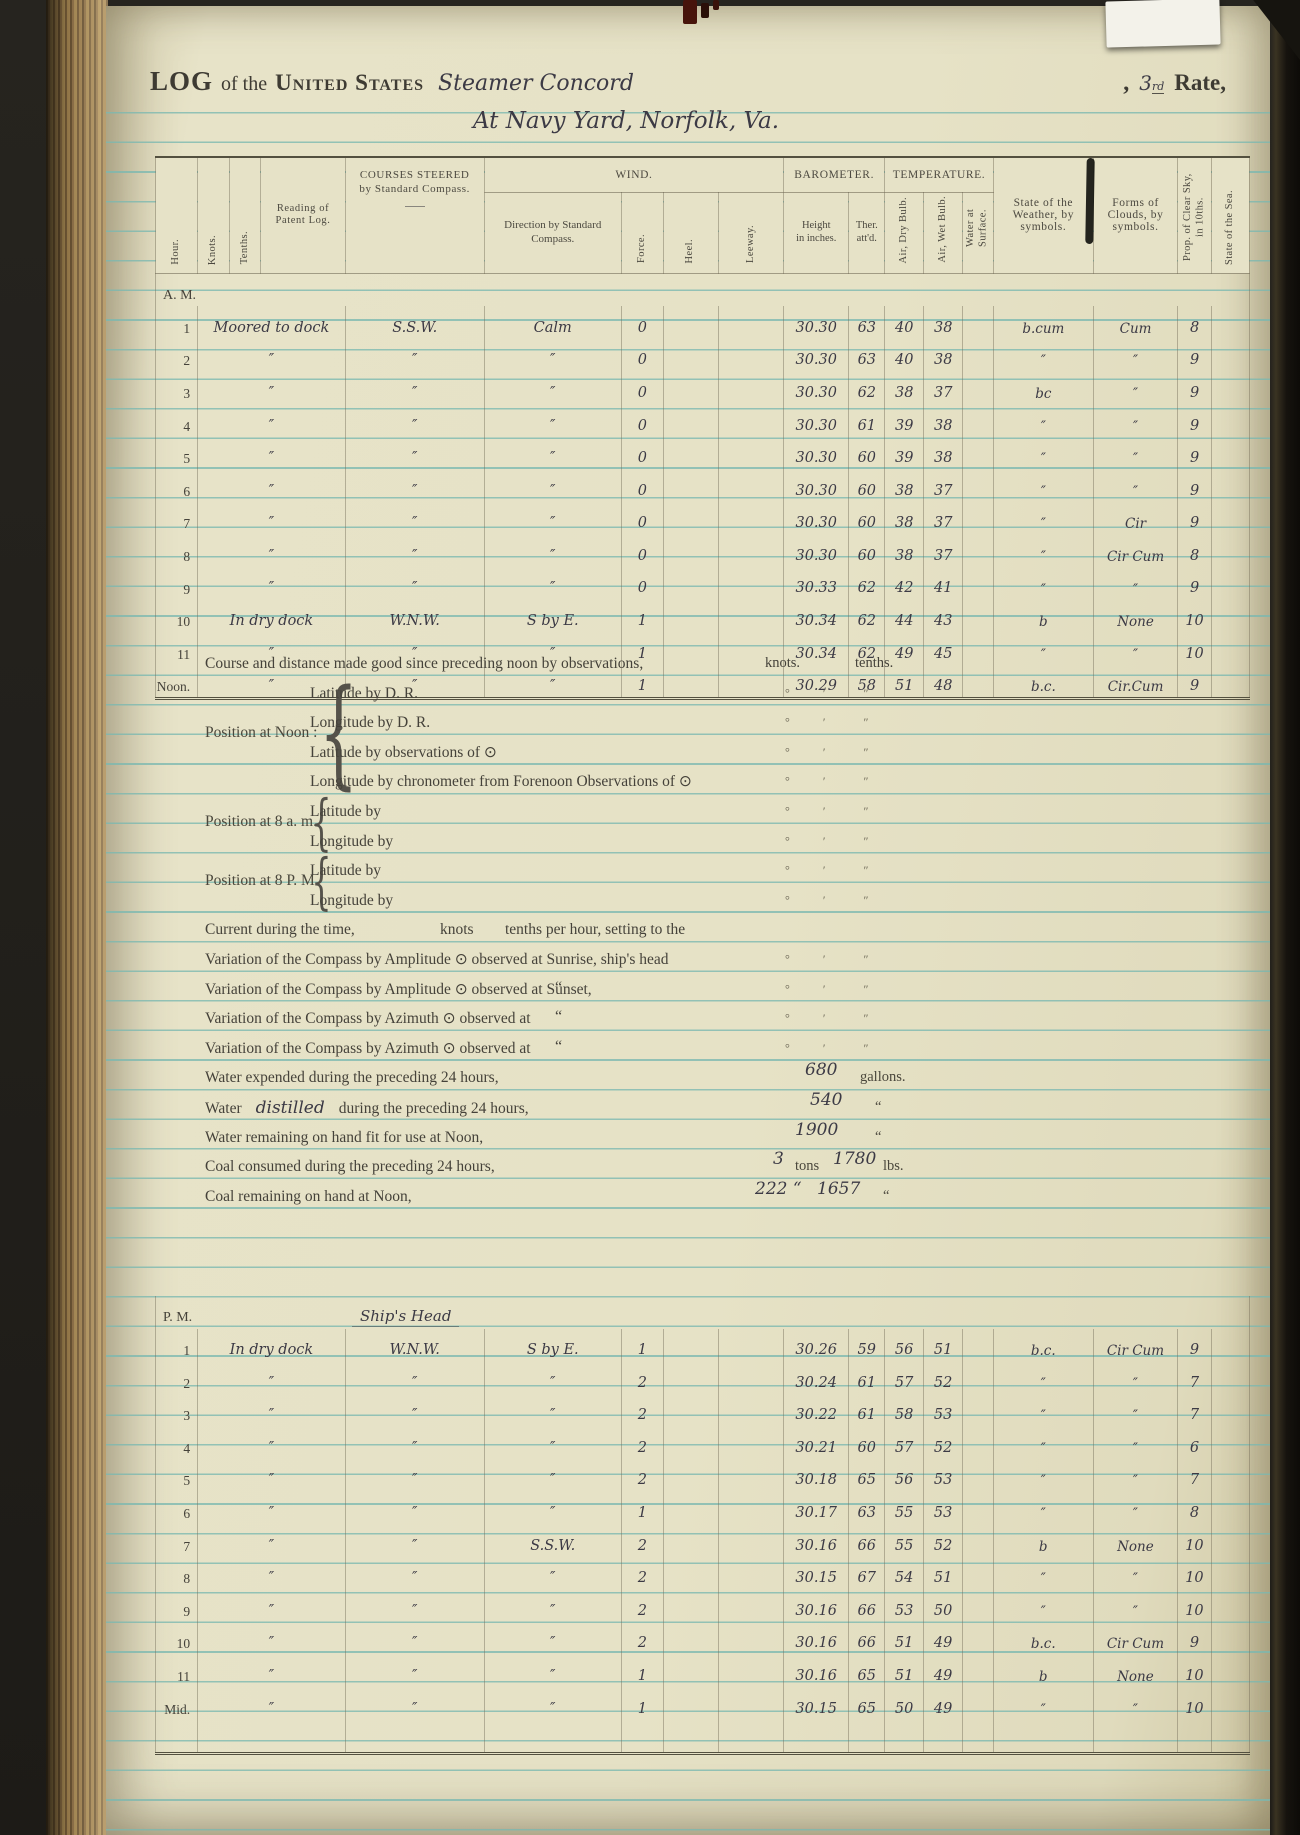 The width and height of the screenshot is (1300, 1835). Describe the element at coordinates (552, 616) in the screenshot. I see `am-cell-direction: S by E.` at that location.